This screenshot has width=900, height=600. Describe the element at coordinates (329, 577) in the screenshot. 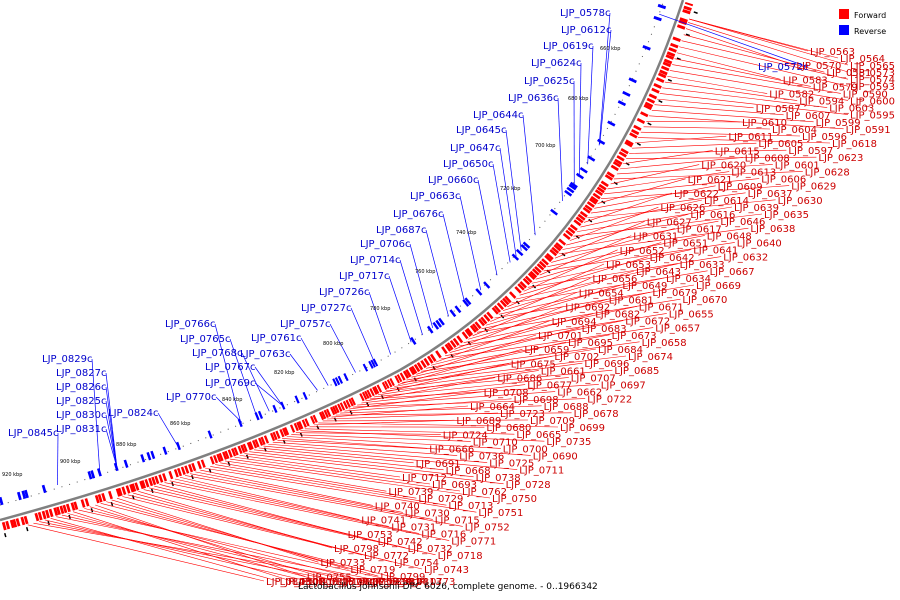

I see `forward-gene-label: LJP_0755` at that location.